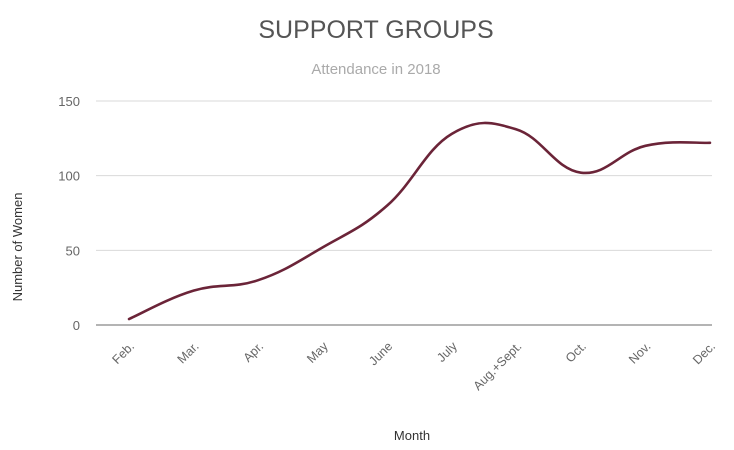 The width and height of the screenshot is (734, 450). What do you see at coordinates (76, 325) in the screenshot?
I see `y-tick-label: 0` at bounding box center [76, 325].